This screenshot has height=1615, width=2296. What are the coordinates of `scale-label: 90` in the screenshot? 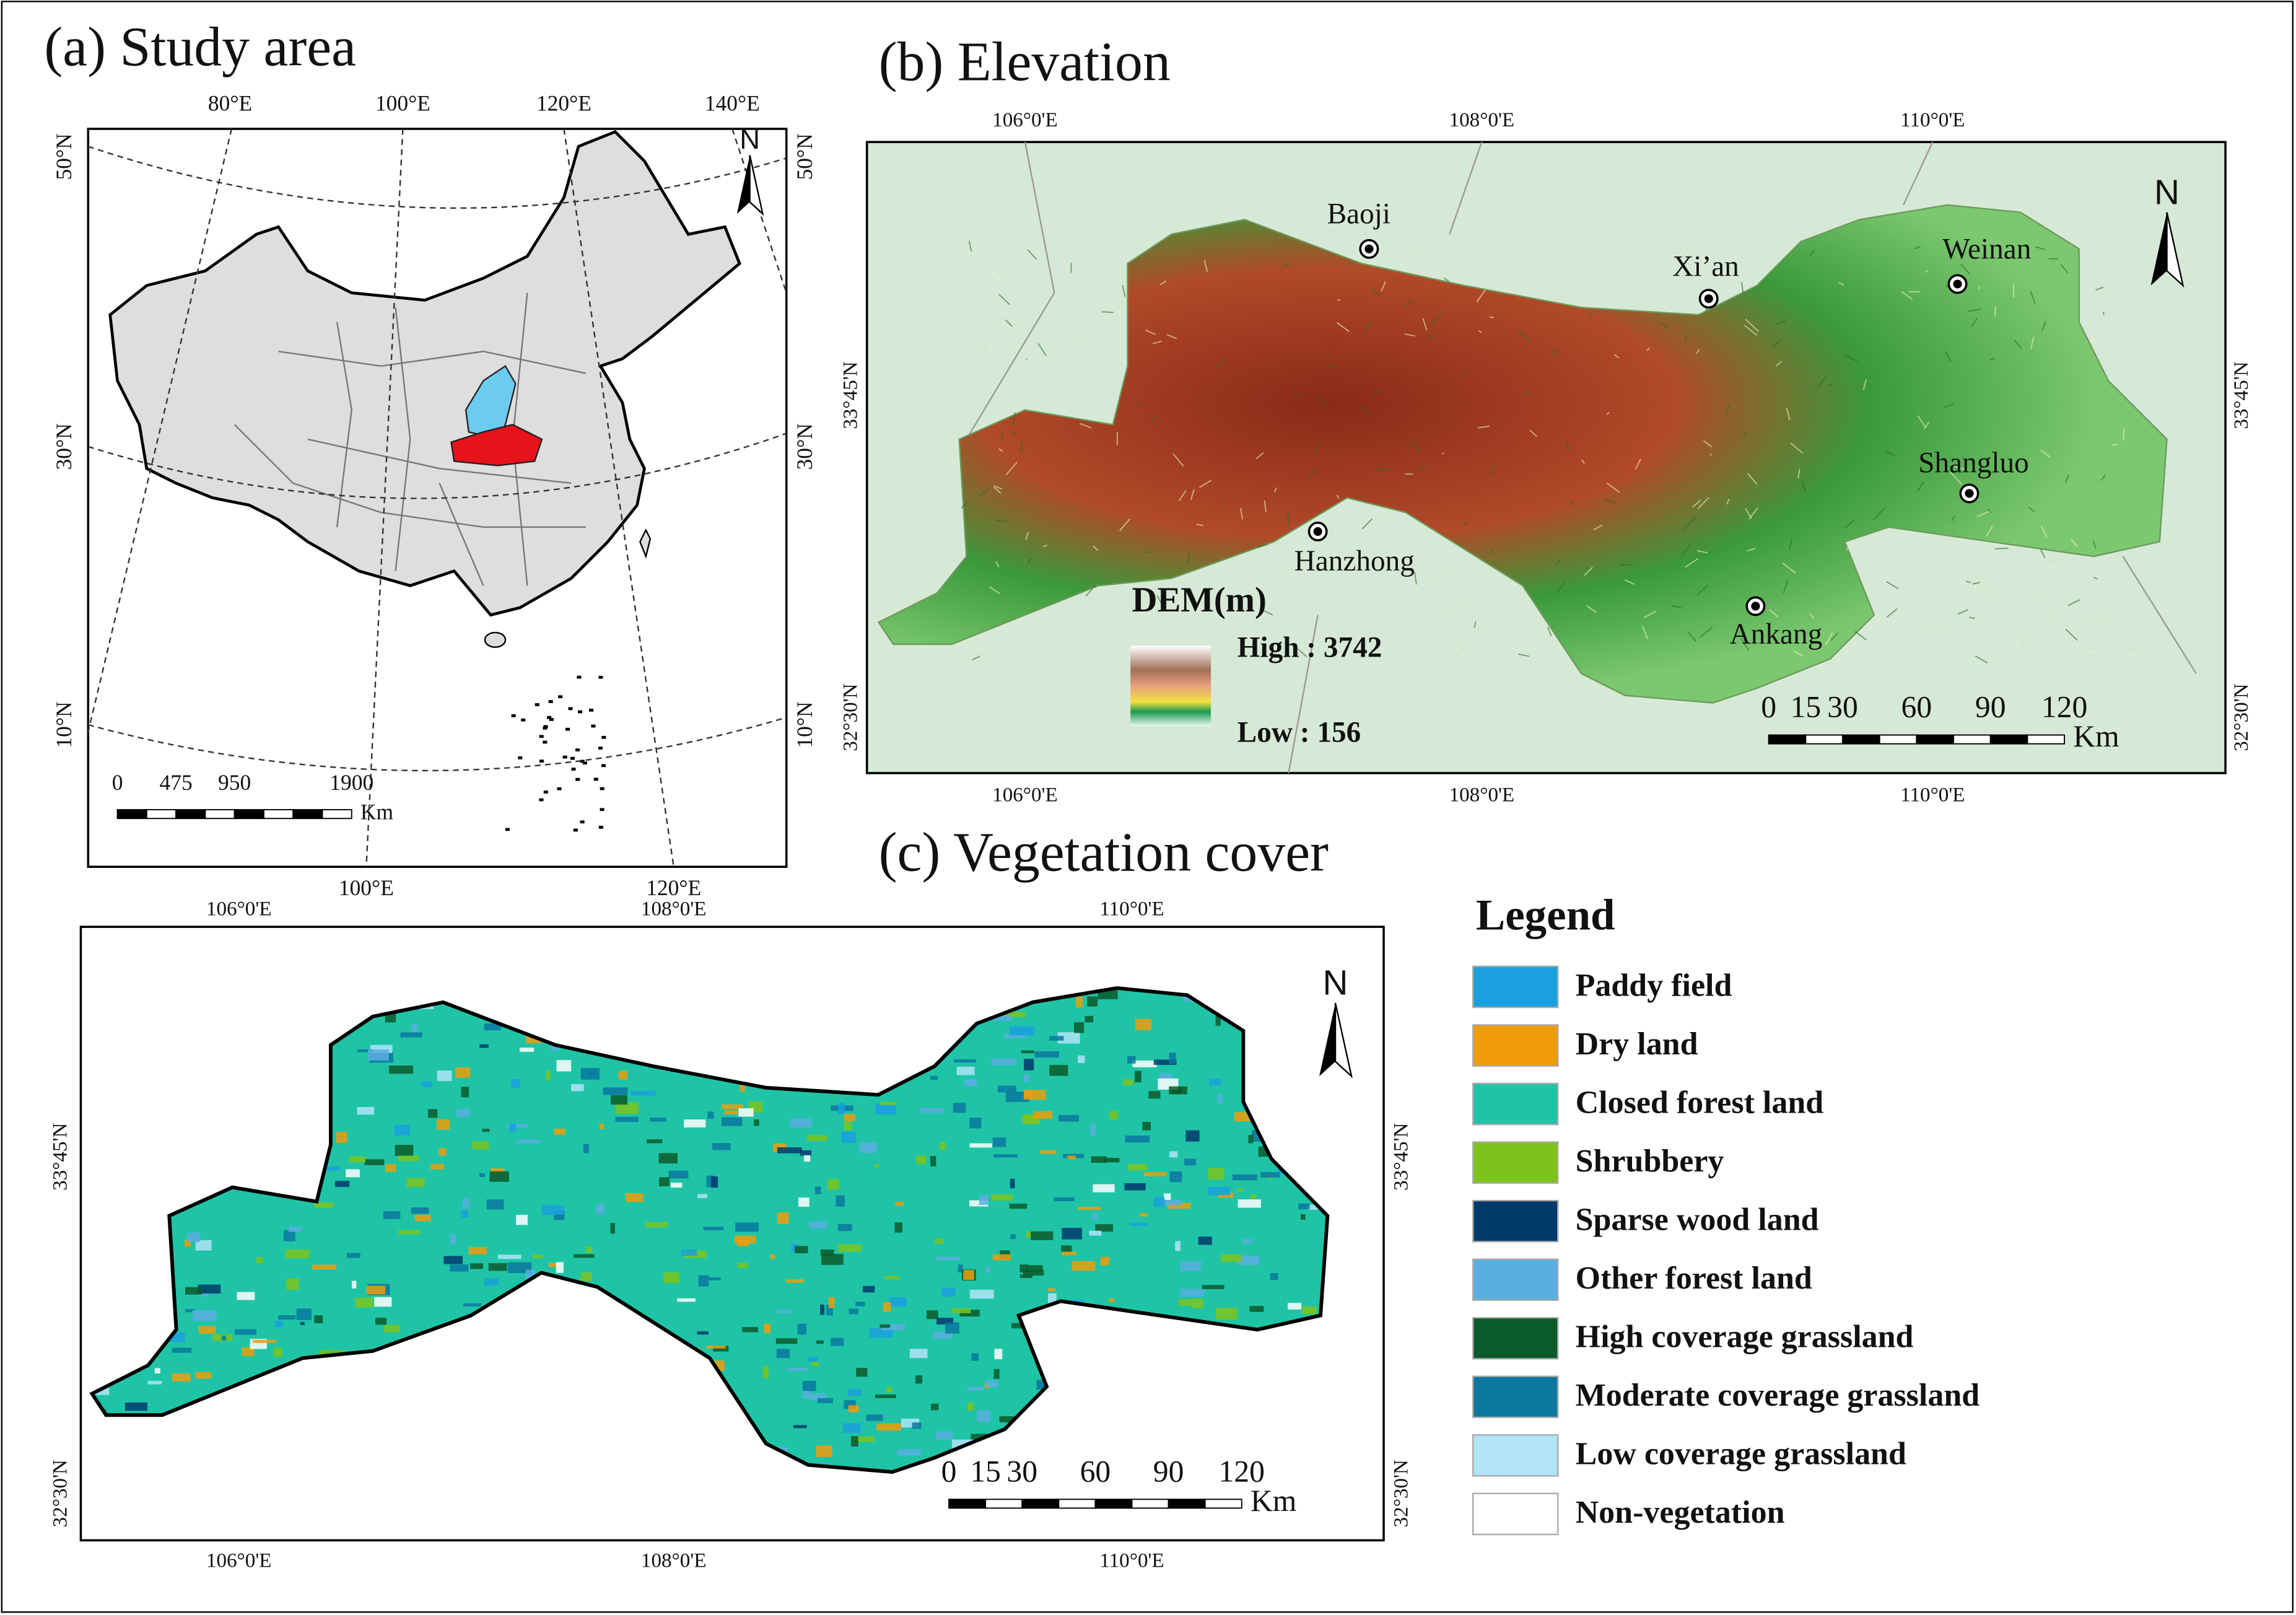 It's located at (1990, 707).